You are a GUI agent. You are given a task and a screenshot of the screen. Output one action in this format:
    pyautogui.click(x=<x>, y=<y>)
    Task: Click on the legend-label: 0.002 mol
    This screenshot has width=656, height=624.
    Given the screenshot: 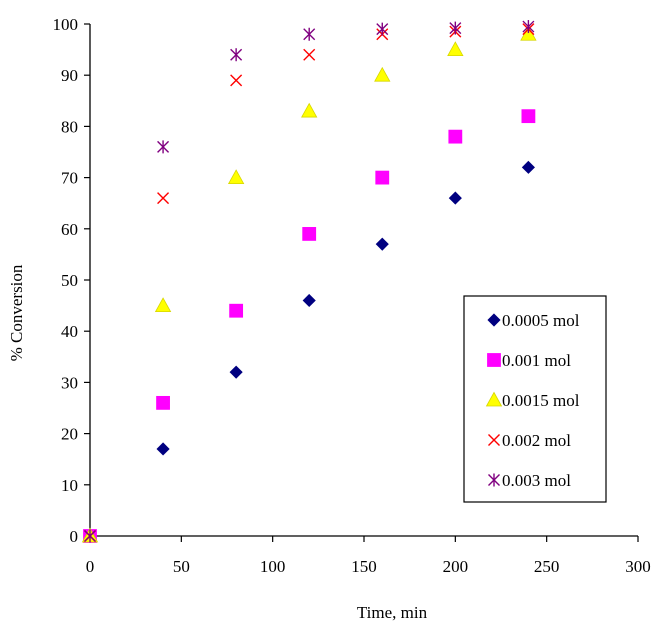 What is the action you would take?
    pyautogui.click(x=536, y=440)
    